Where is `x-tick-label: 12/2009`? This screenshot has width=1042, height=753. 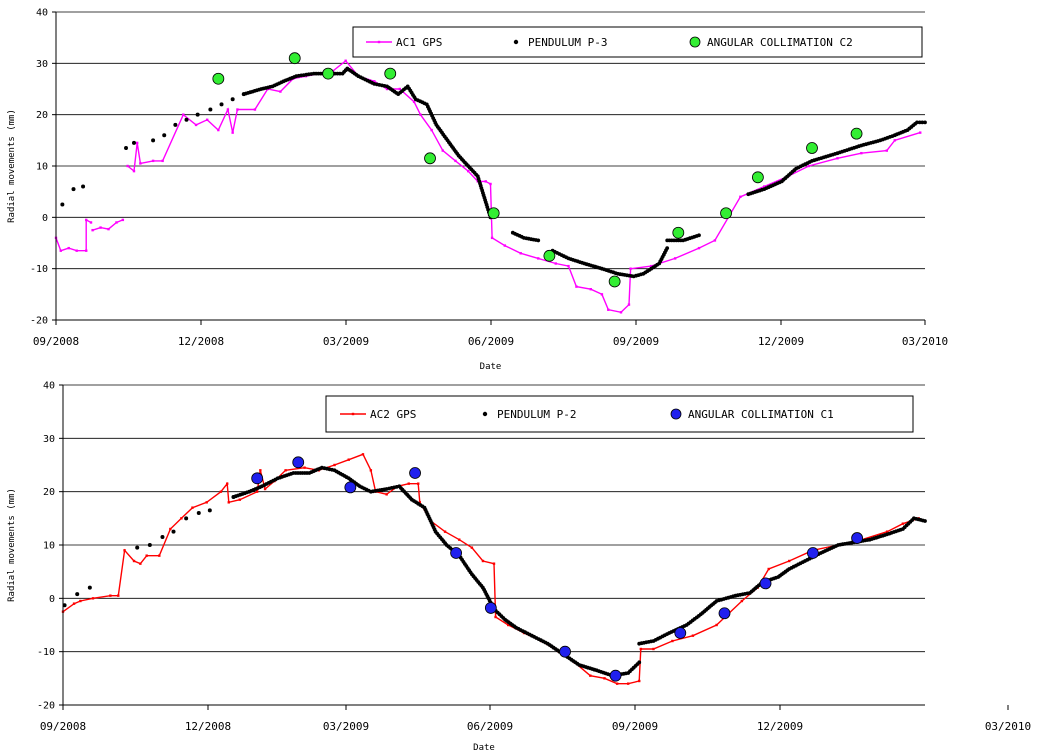 x-tick-label: 12/2009 is located at coordinates (780, 726).